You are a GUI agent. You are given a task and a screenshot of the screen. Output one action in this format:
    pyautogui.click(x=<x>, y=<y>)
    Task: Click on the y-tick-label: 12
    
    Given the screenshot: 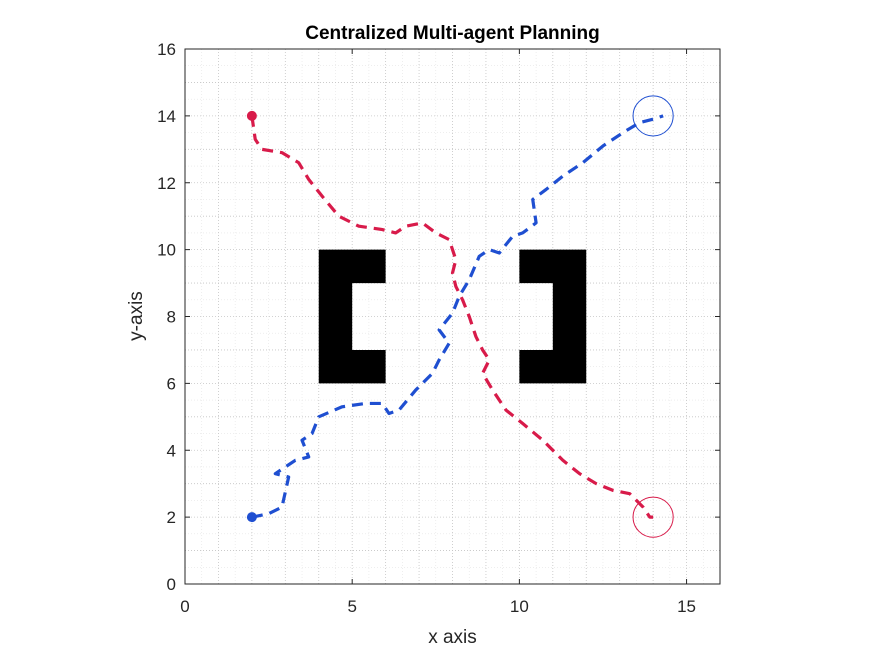 What is the action you would take?
    pyautogui.click(x=166, y=183)
    